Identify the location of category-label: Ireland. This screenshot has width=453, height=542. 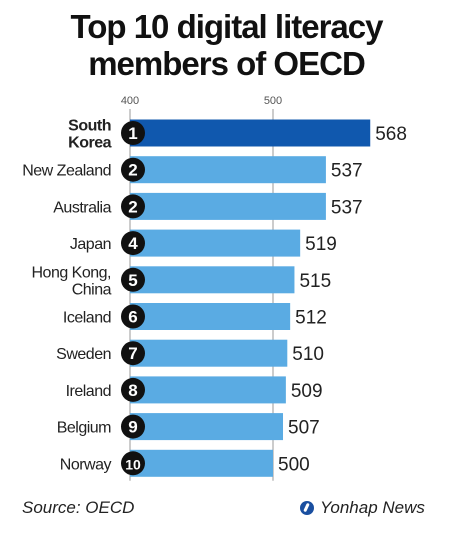
(88, 391).